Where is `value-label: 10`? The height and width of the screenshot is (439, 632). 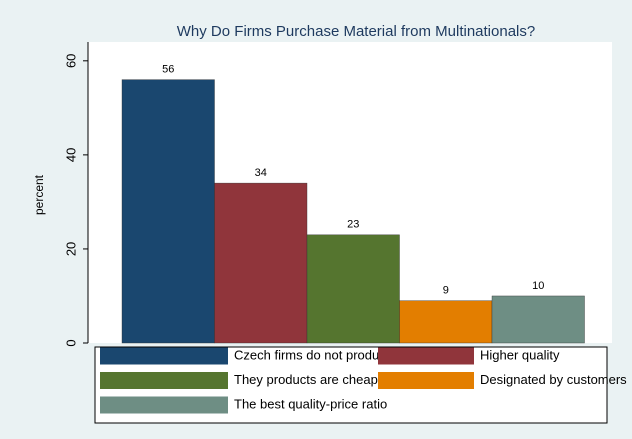 value-label: 10 is located at coordinates (538, 286).